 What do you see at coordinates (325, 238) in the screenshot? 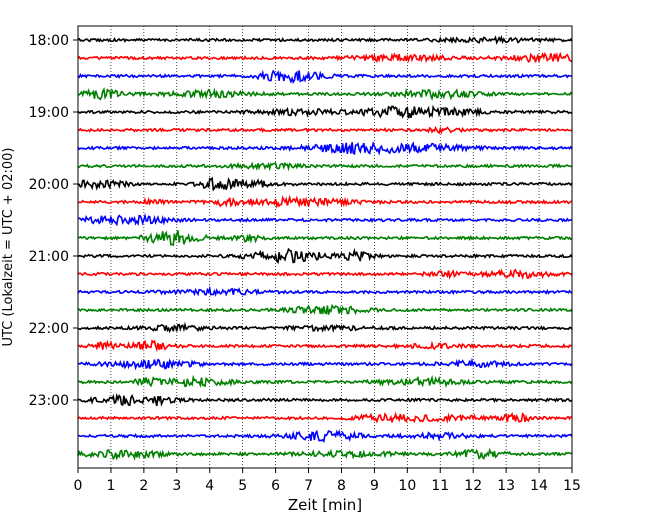
I see `trace-row-2045` at bounding box center [325, 238].